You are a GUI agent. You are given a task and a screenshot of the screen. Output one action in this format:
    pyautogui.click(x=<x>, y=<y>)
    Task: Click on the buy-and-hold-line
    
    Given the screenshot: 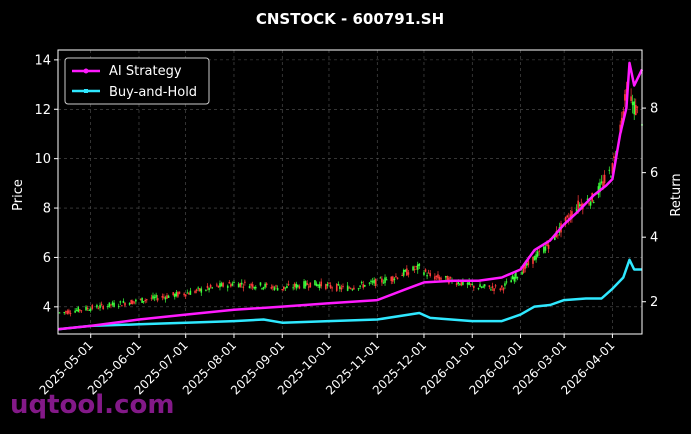 What is the action you would take?
    pyautogui.click(x=349, y=294)
    